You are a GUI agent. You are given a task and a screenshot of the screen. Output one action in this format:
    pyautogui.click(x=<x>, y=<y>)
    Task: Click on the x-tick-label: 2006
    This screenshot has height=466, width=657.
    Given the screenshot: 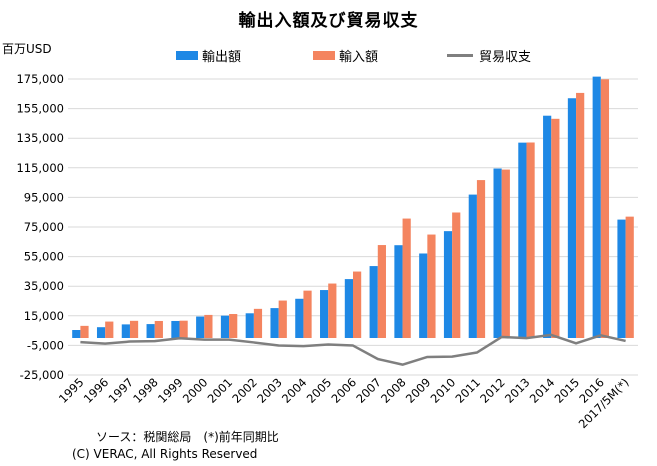 What is the action you would take?
    pyautogui.click(x=344, y=390)
    